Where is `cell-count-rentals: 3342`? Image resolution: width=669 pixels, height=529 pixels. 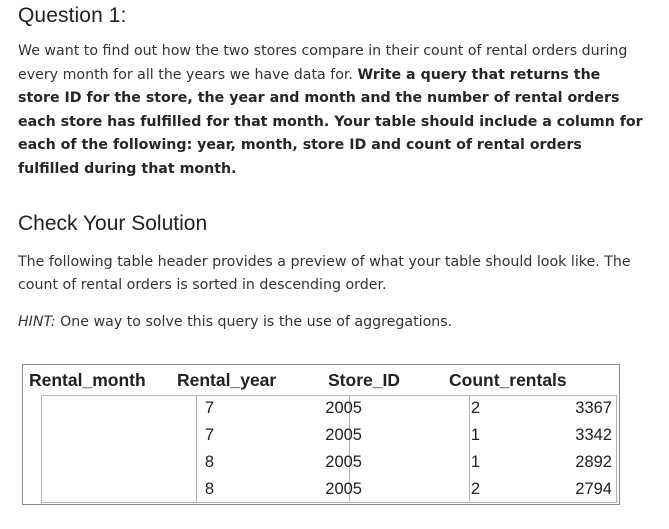
cell-count-rentals: 3342 is located at coordinates (593, 435).